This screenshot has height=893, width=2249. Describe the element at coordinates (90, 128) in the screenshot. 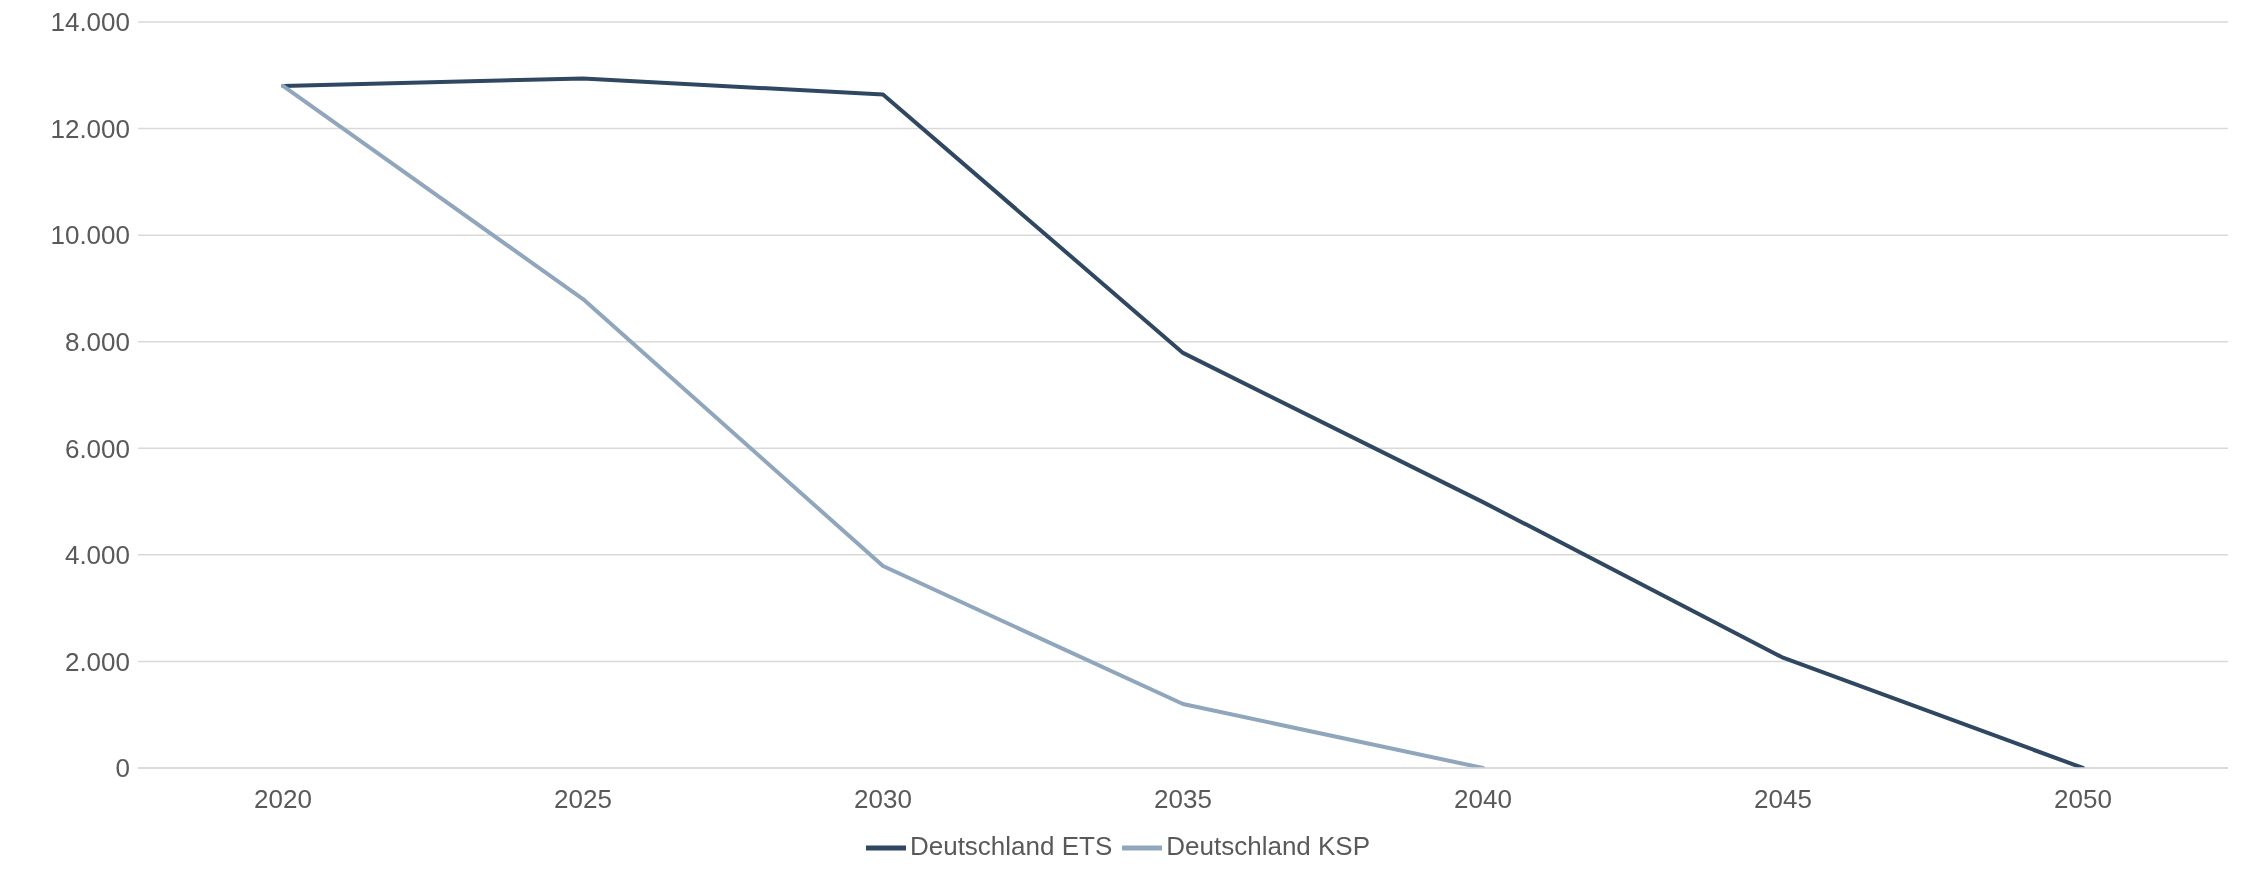

I see `y-tick-label: 12.000` at that location.